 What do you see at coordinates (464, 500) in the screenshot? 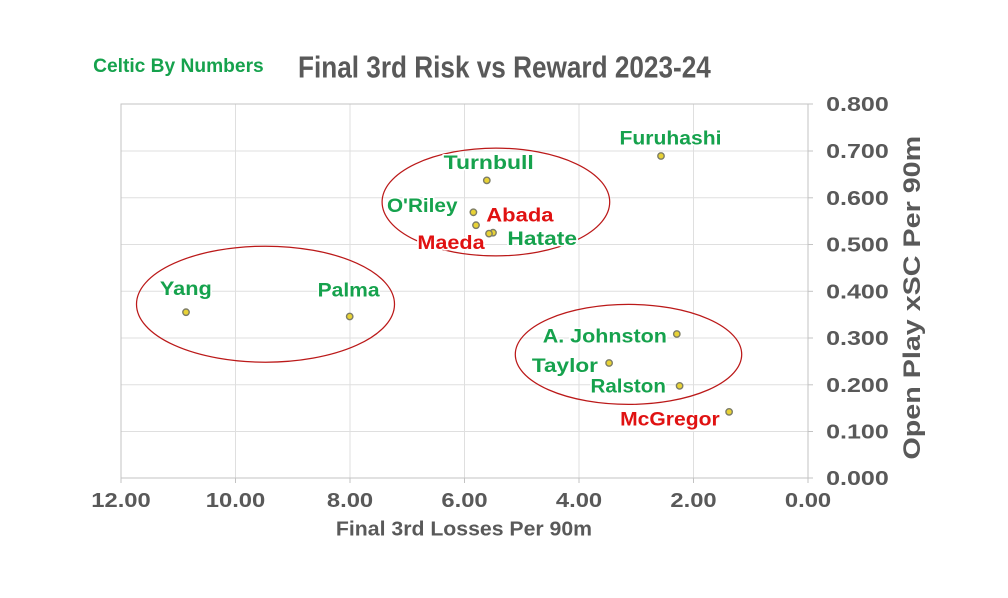
I see `svg-text: 6.00` at bounding box center [464, 500].